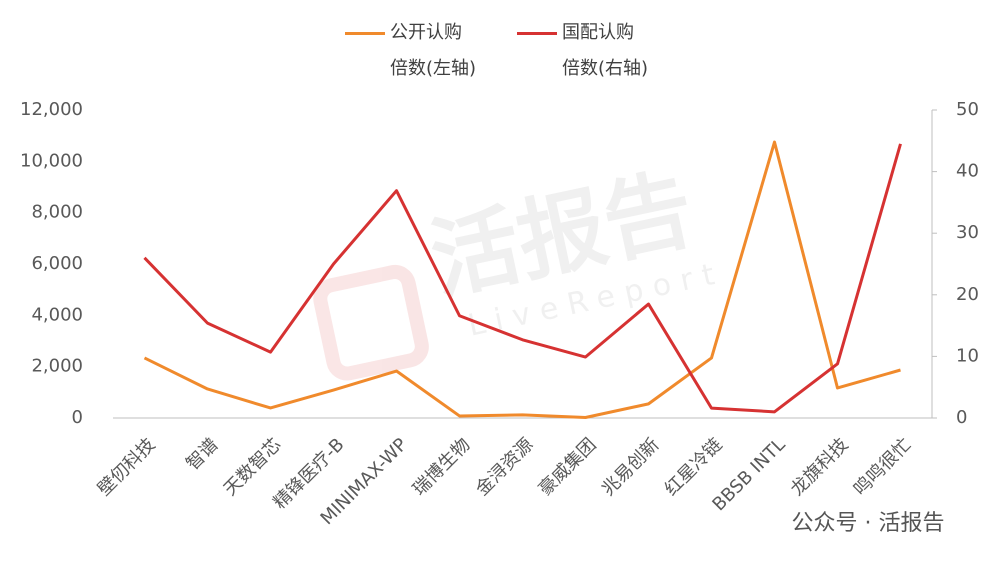 The image size is (1000, 563). I want to click on y-tick-label: 10,000, so click(51, 160).